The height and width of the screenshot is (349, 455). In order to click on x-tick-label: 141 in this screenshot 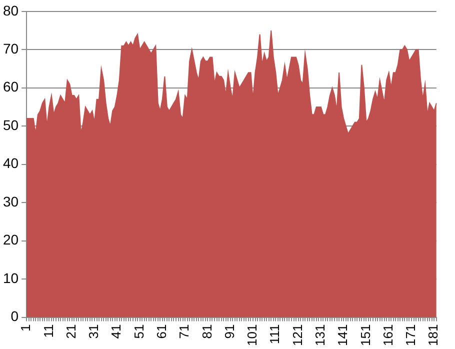, I will do `click(342, 335)`.